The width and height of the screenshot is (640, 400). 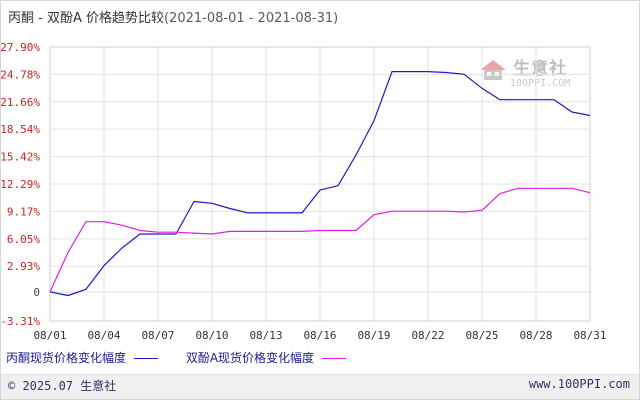 I want to click on title-date-range: (2021-08-01 - 2021-08-31), so click(x=251, y=18).